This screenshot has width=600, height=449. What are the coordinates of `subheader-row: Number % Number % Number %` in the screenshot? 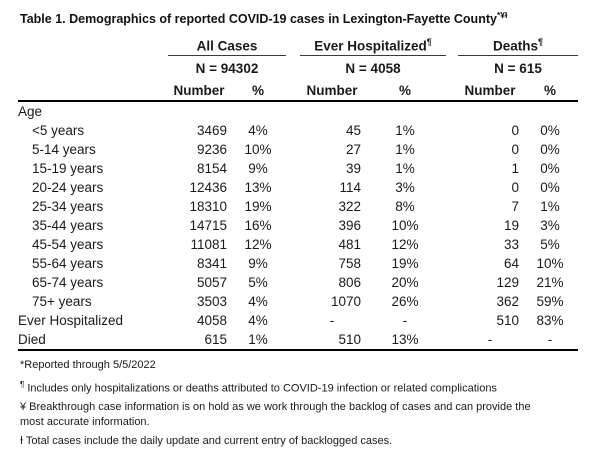 It's located at (298, 90).